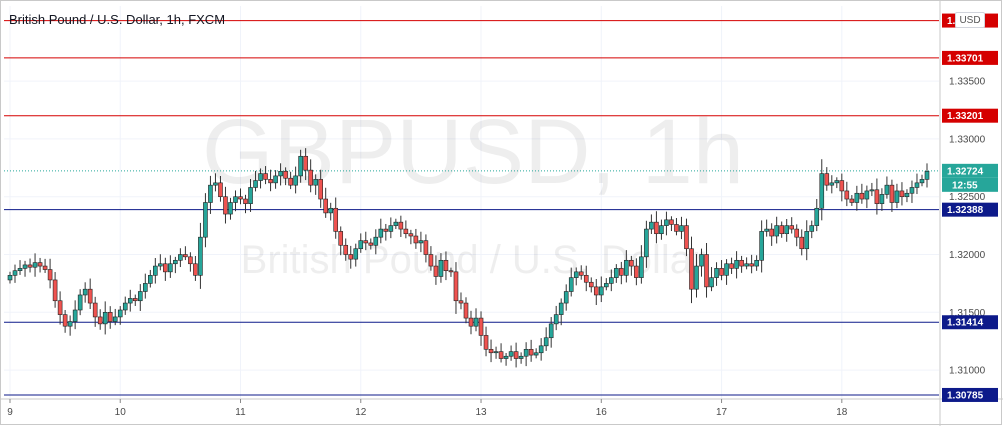  I want to click on resistance-price-tag, so click(970, 115).